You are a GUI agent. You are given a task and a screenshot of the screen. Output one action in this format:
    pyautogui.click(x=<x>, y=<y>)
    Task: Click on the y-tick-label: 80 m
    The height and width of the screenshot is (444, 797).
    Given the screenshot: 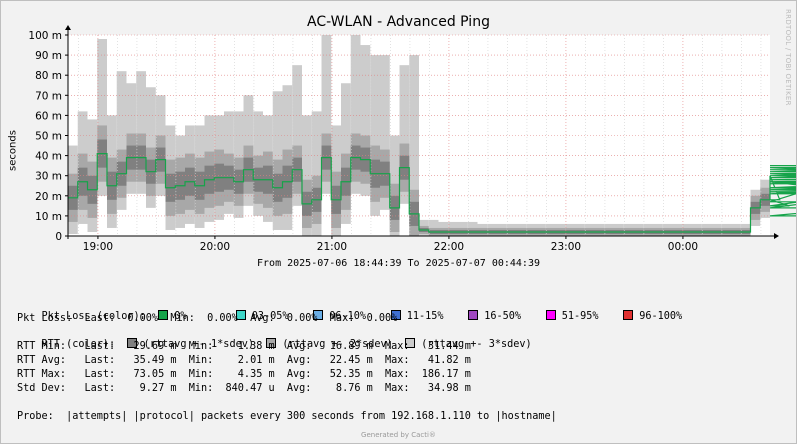 What is the action you would take?
    pyautogui.click(x=48, y=76)
    